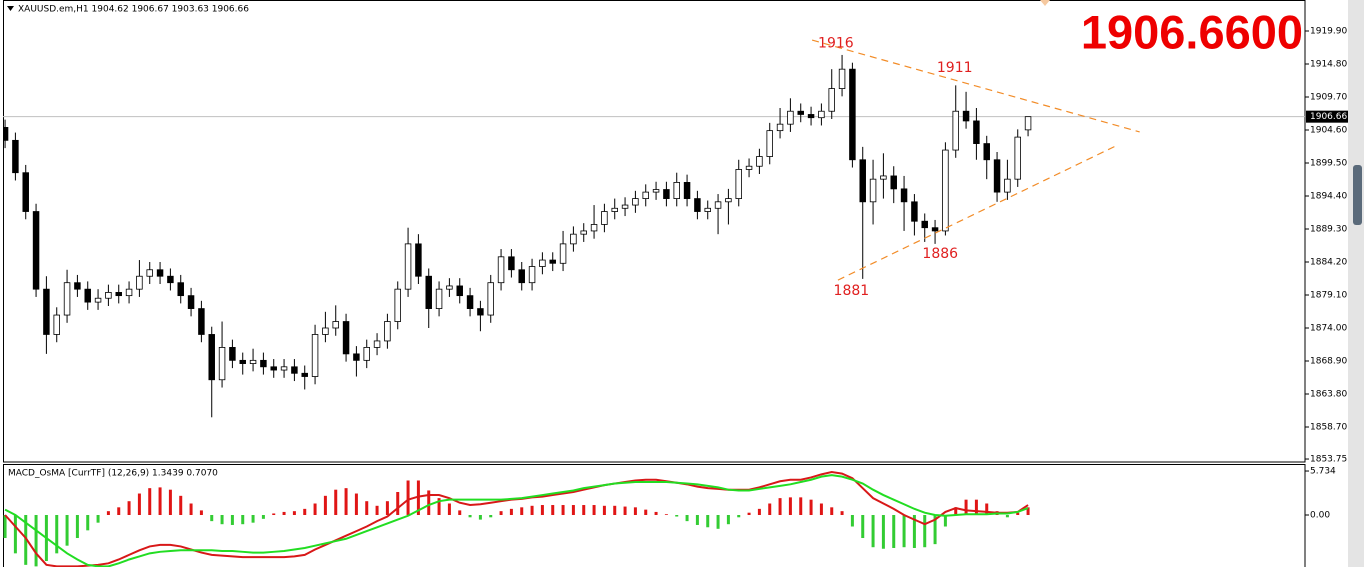  I want to click on last-price-label: 1906.66, so click(1328, 117).